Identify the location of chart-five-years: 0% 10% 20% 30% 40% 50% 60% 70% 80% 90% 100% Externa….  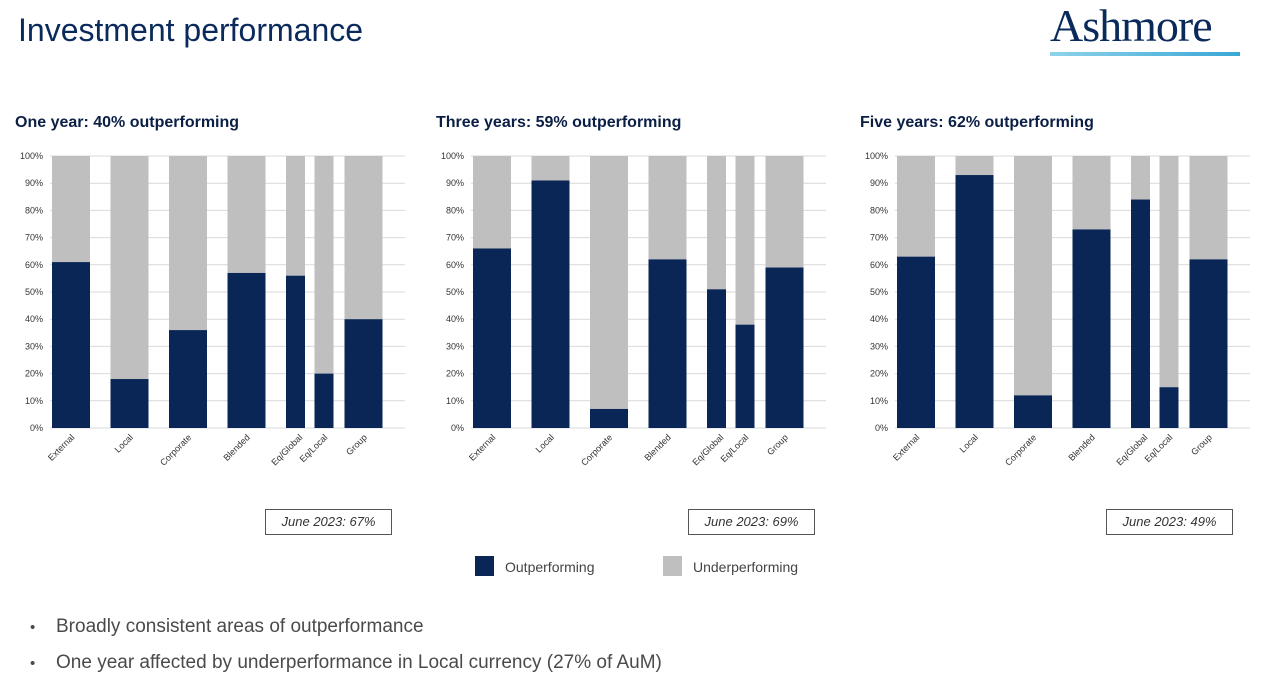
(1057, 309).